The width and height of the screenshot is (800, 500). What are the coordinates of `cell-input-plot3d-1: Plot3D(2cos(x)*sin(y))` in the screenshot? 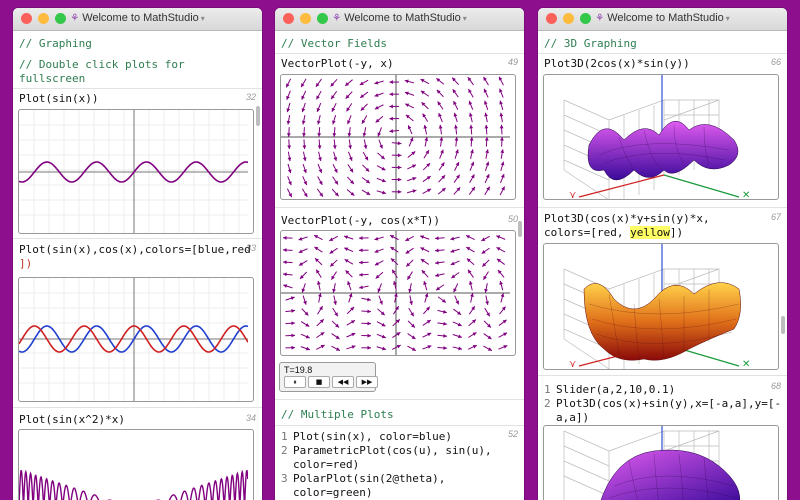 It's located at (617, 64).